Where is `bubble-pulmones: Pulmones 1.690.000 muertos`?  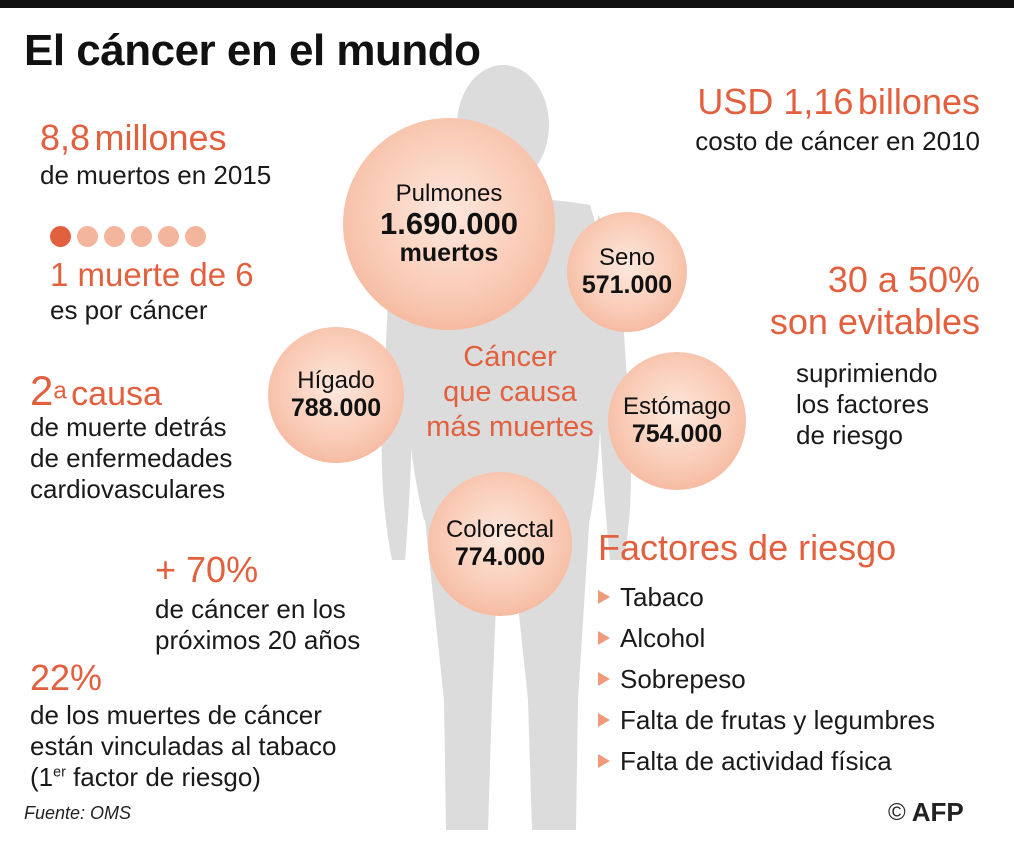 bubble-pulmones: Pulmones 1.690.000 muertos is located at coordinates (449, 224).